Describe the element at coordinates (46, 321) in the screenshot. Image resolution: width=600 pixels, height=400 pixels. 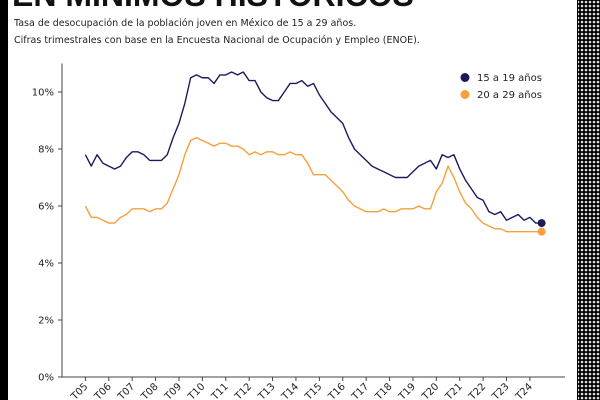
I see `y-tick-label: 2%` at that location.